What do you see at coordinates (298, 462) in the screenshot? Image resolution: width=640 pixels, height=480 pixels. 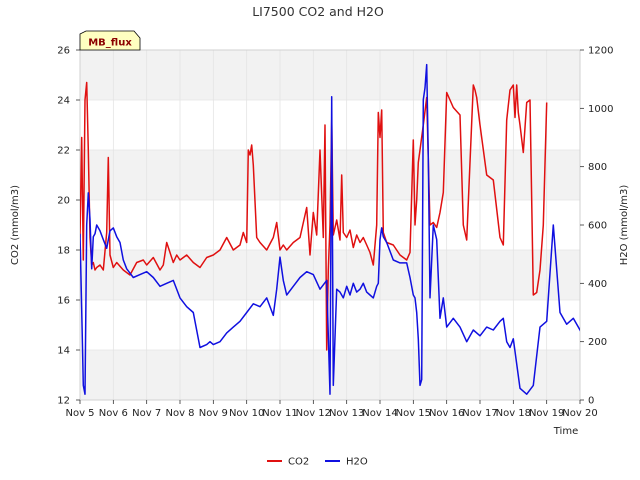 I see `legend-co2-label: CO2` at bounding box center [298, 462].